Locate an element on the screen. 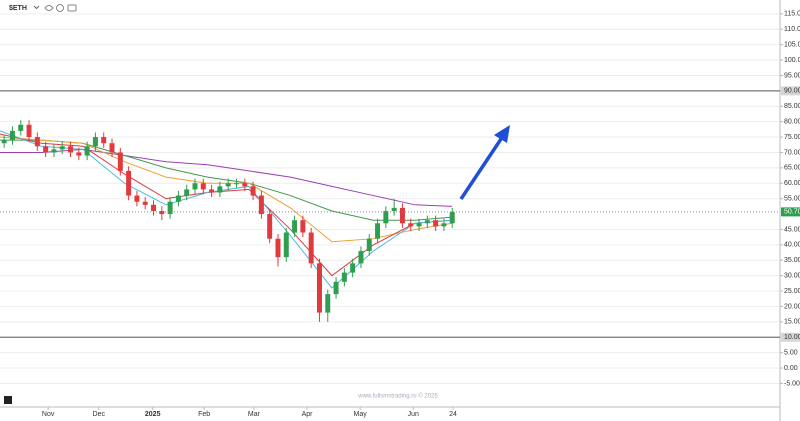  moving-average is located at coordinates (226, 177).